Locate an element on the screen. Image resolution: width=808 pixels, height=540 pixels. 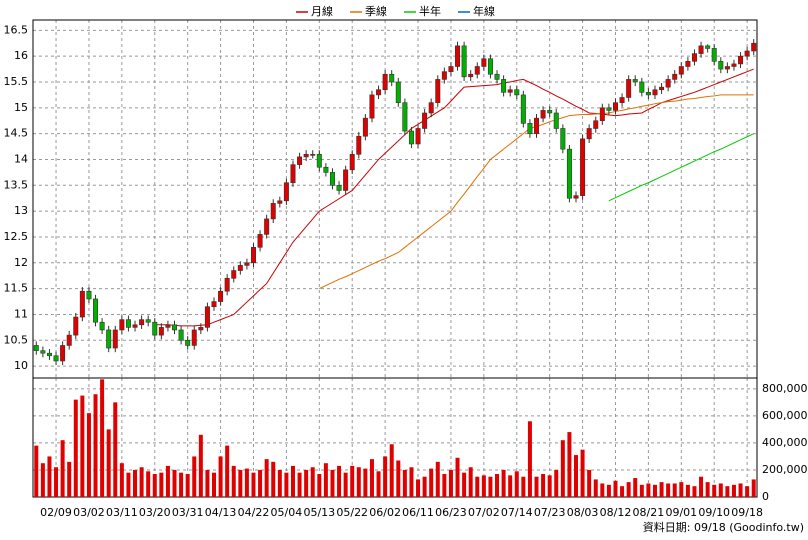
y-tick-label: 15.5 is located at coordinates (16, 81).